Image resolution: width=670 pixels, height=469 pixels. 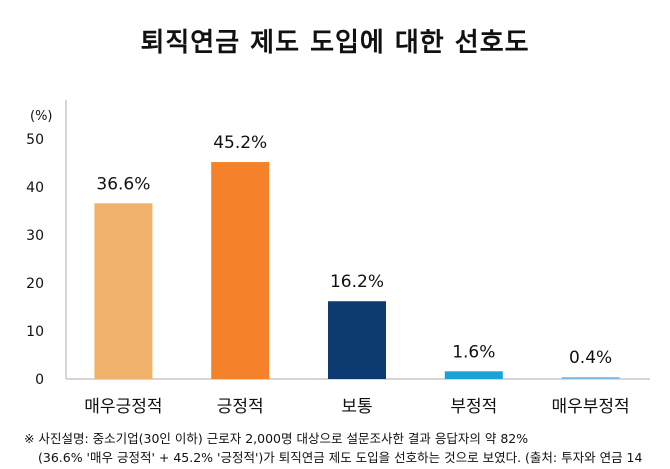 What do you see at coordinates (240, 407) in the screenshot?
I see `x-category-label: 긍정적` at bounding box center [240, 407].